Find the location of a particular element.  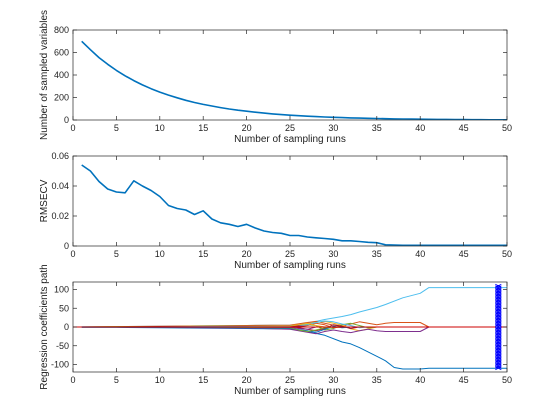

y-tick-label: -100 is located at coordinates (60, 365).